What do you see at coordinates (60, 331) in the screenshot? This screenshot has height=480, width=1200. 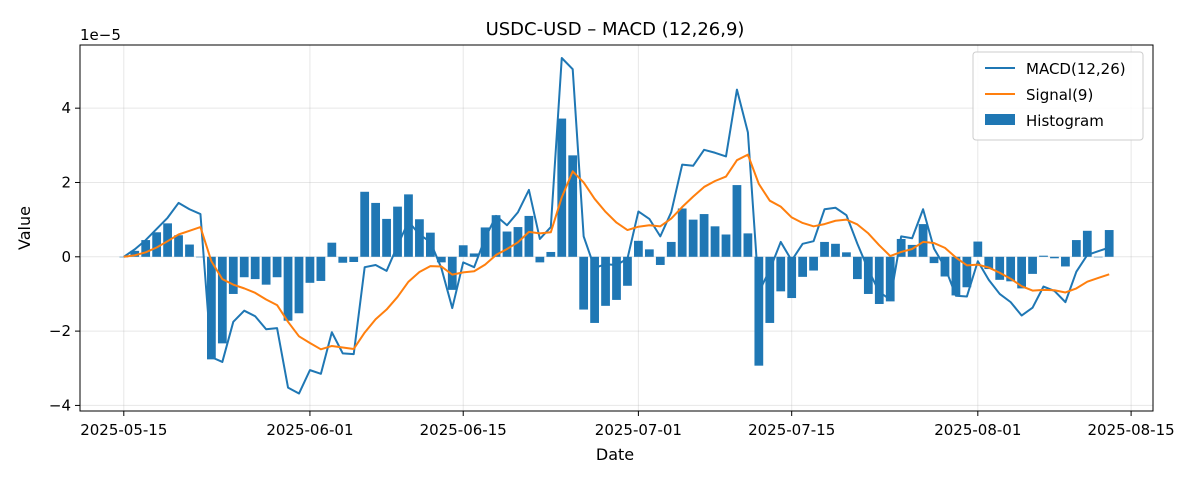 I see `y-tick-label: −2` at bounding box center [60, 331].